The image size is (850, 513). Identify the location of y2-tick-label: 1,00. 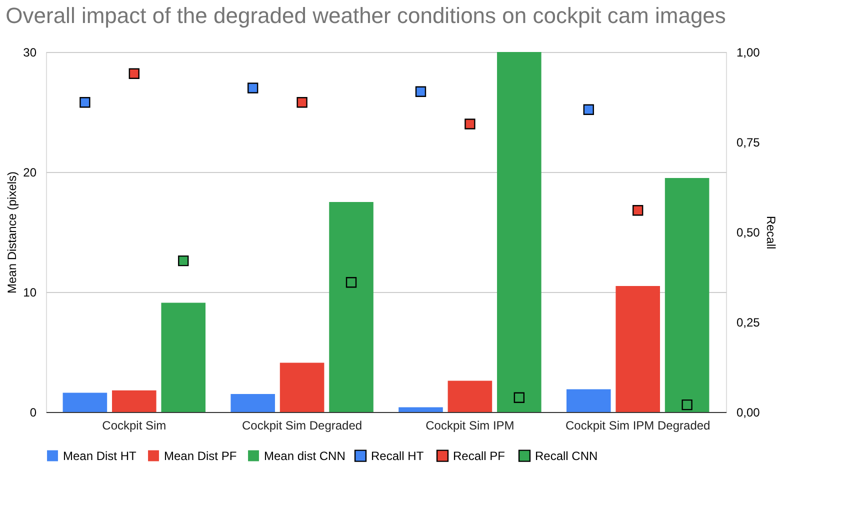
(748, 53).